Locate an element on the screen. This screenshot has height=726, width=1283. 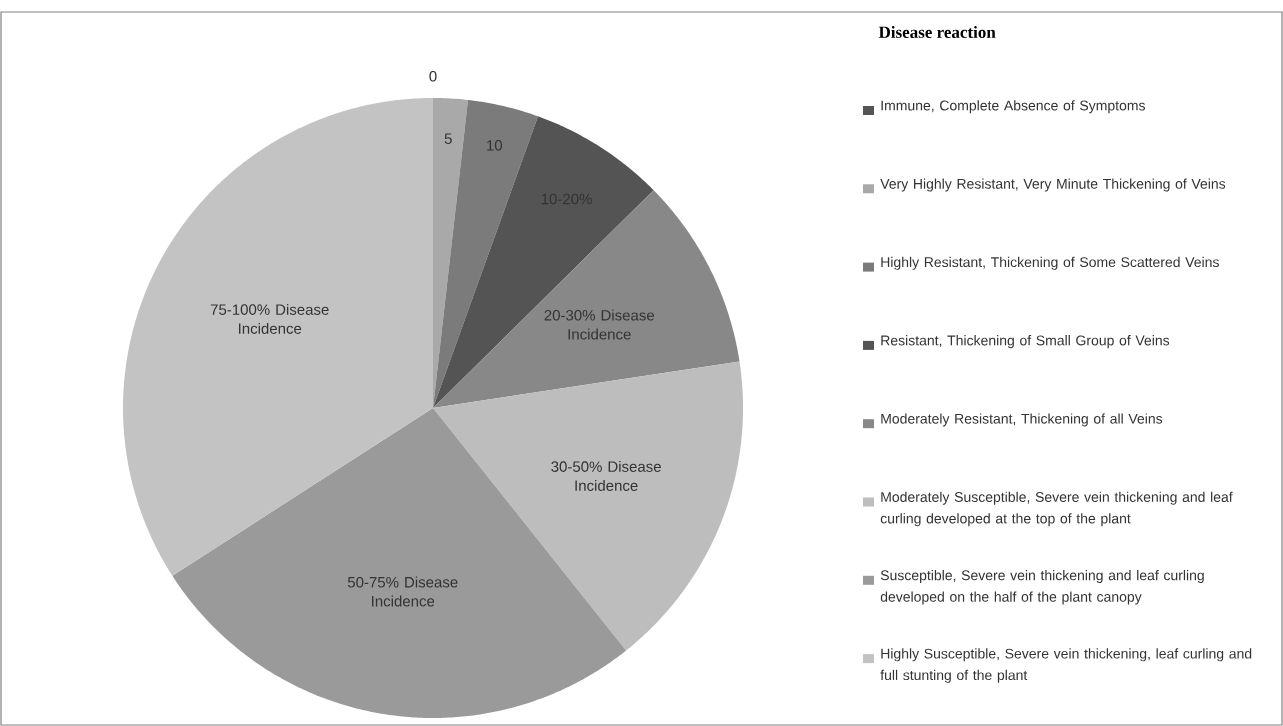
legend-label: Resistant, Thickening of Small Group of Veins is located at coordinates (1025, 342).